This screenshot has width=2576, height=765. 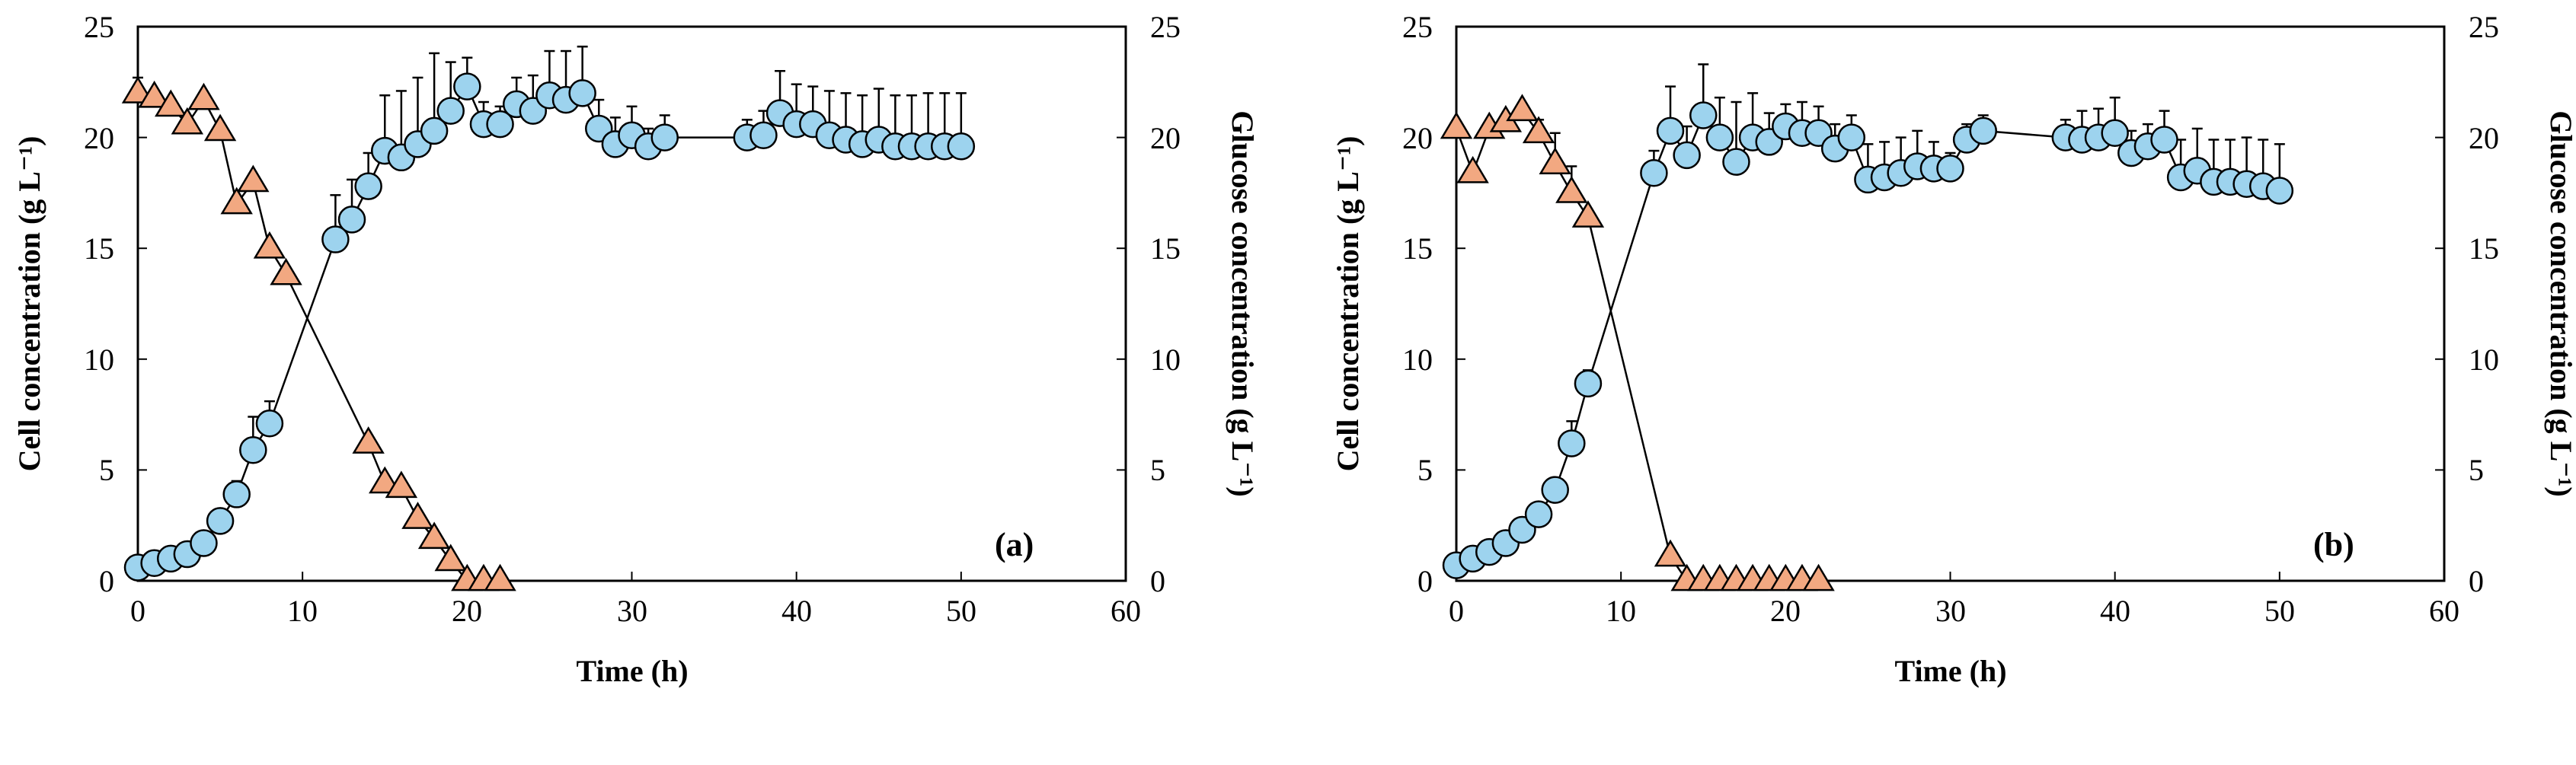 I want to click on y-right-tick-label: 25, so click(x=2484, y=27).